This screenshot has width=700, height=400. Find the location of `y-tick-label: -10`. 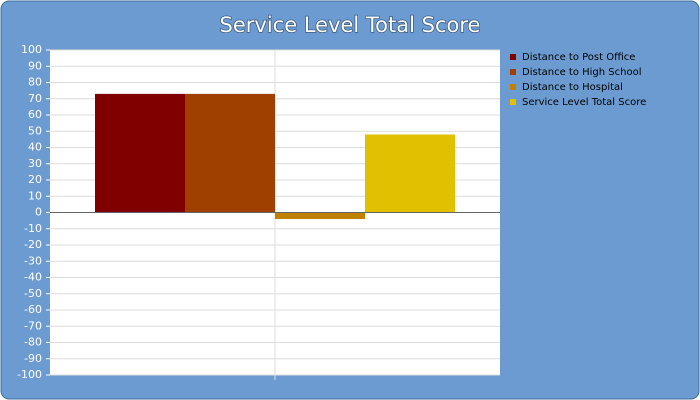

y-tick-label: -10 is located at coordinates (33, 228).